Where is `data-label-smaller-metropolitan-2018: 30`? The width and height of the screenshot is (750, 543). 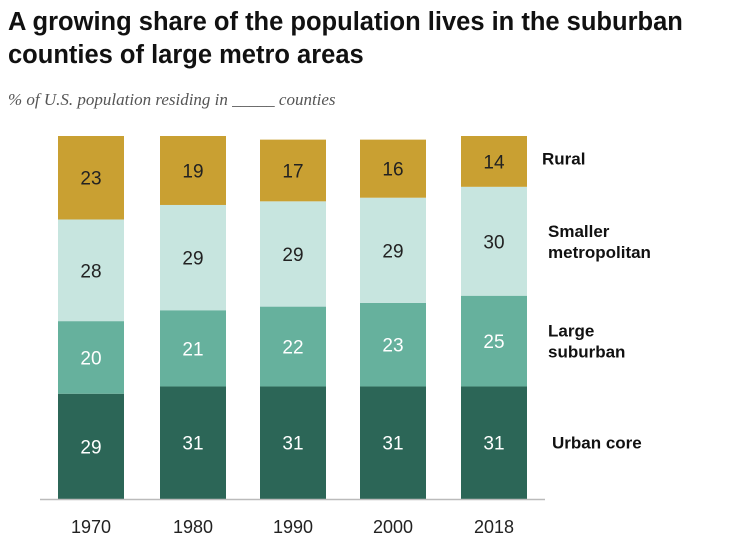 data-label-smaller-metropolitan-2018: 30 is located at coordinates (493, 242).